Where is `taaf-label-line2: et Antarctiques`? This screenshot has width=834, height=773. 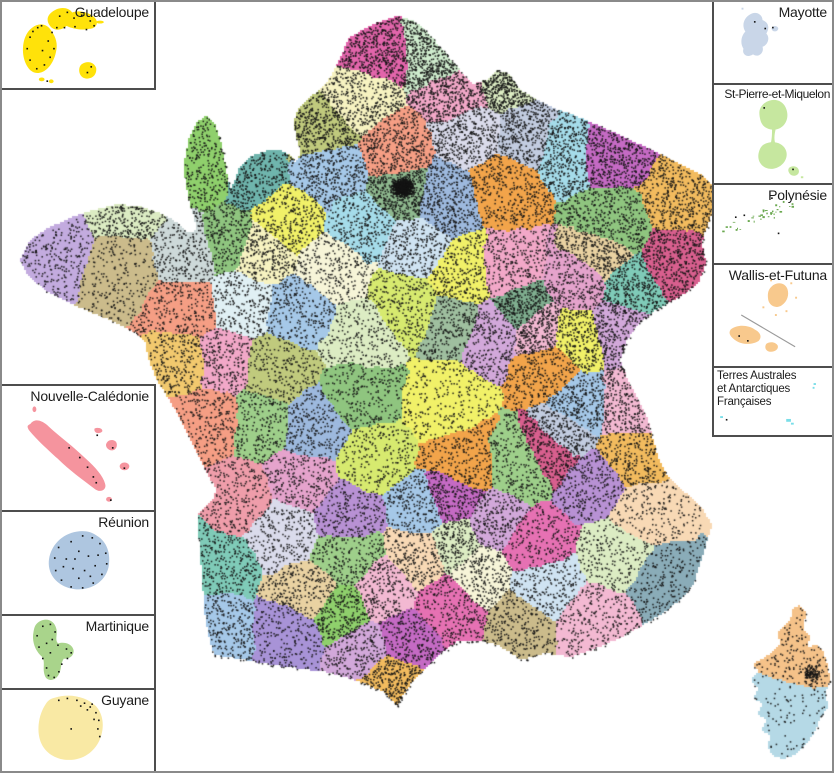
taaf-label-line2: et Antarctiques is located at coordinates (754, 389).